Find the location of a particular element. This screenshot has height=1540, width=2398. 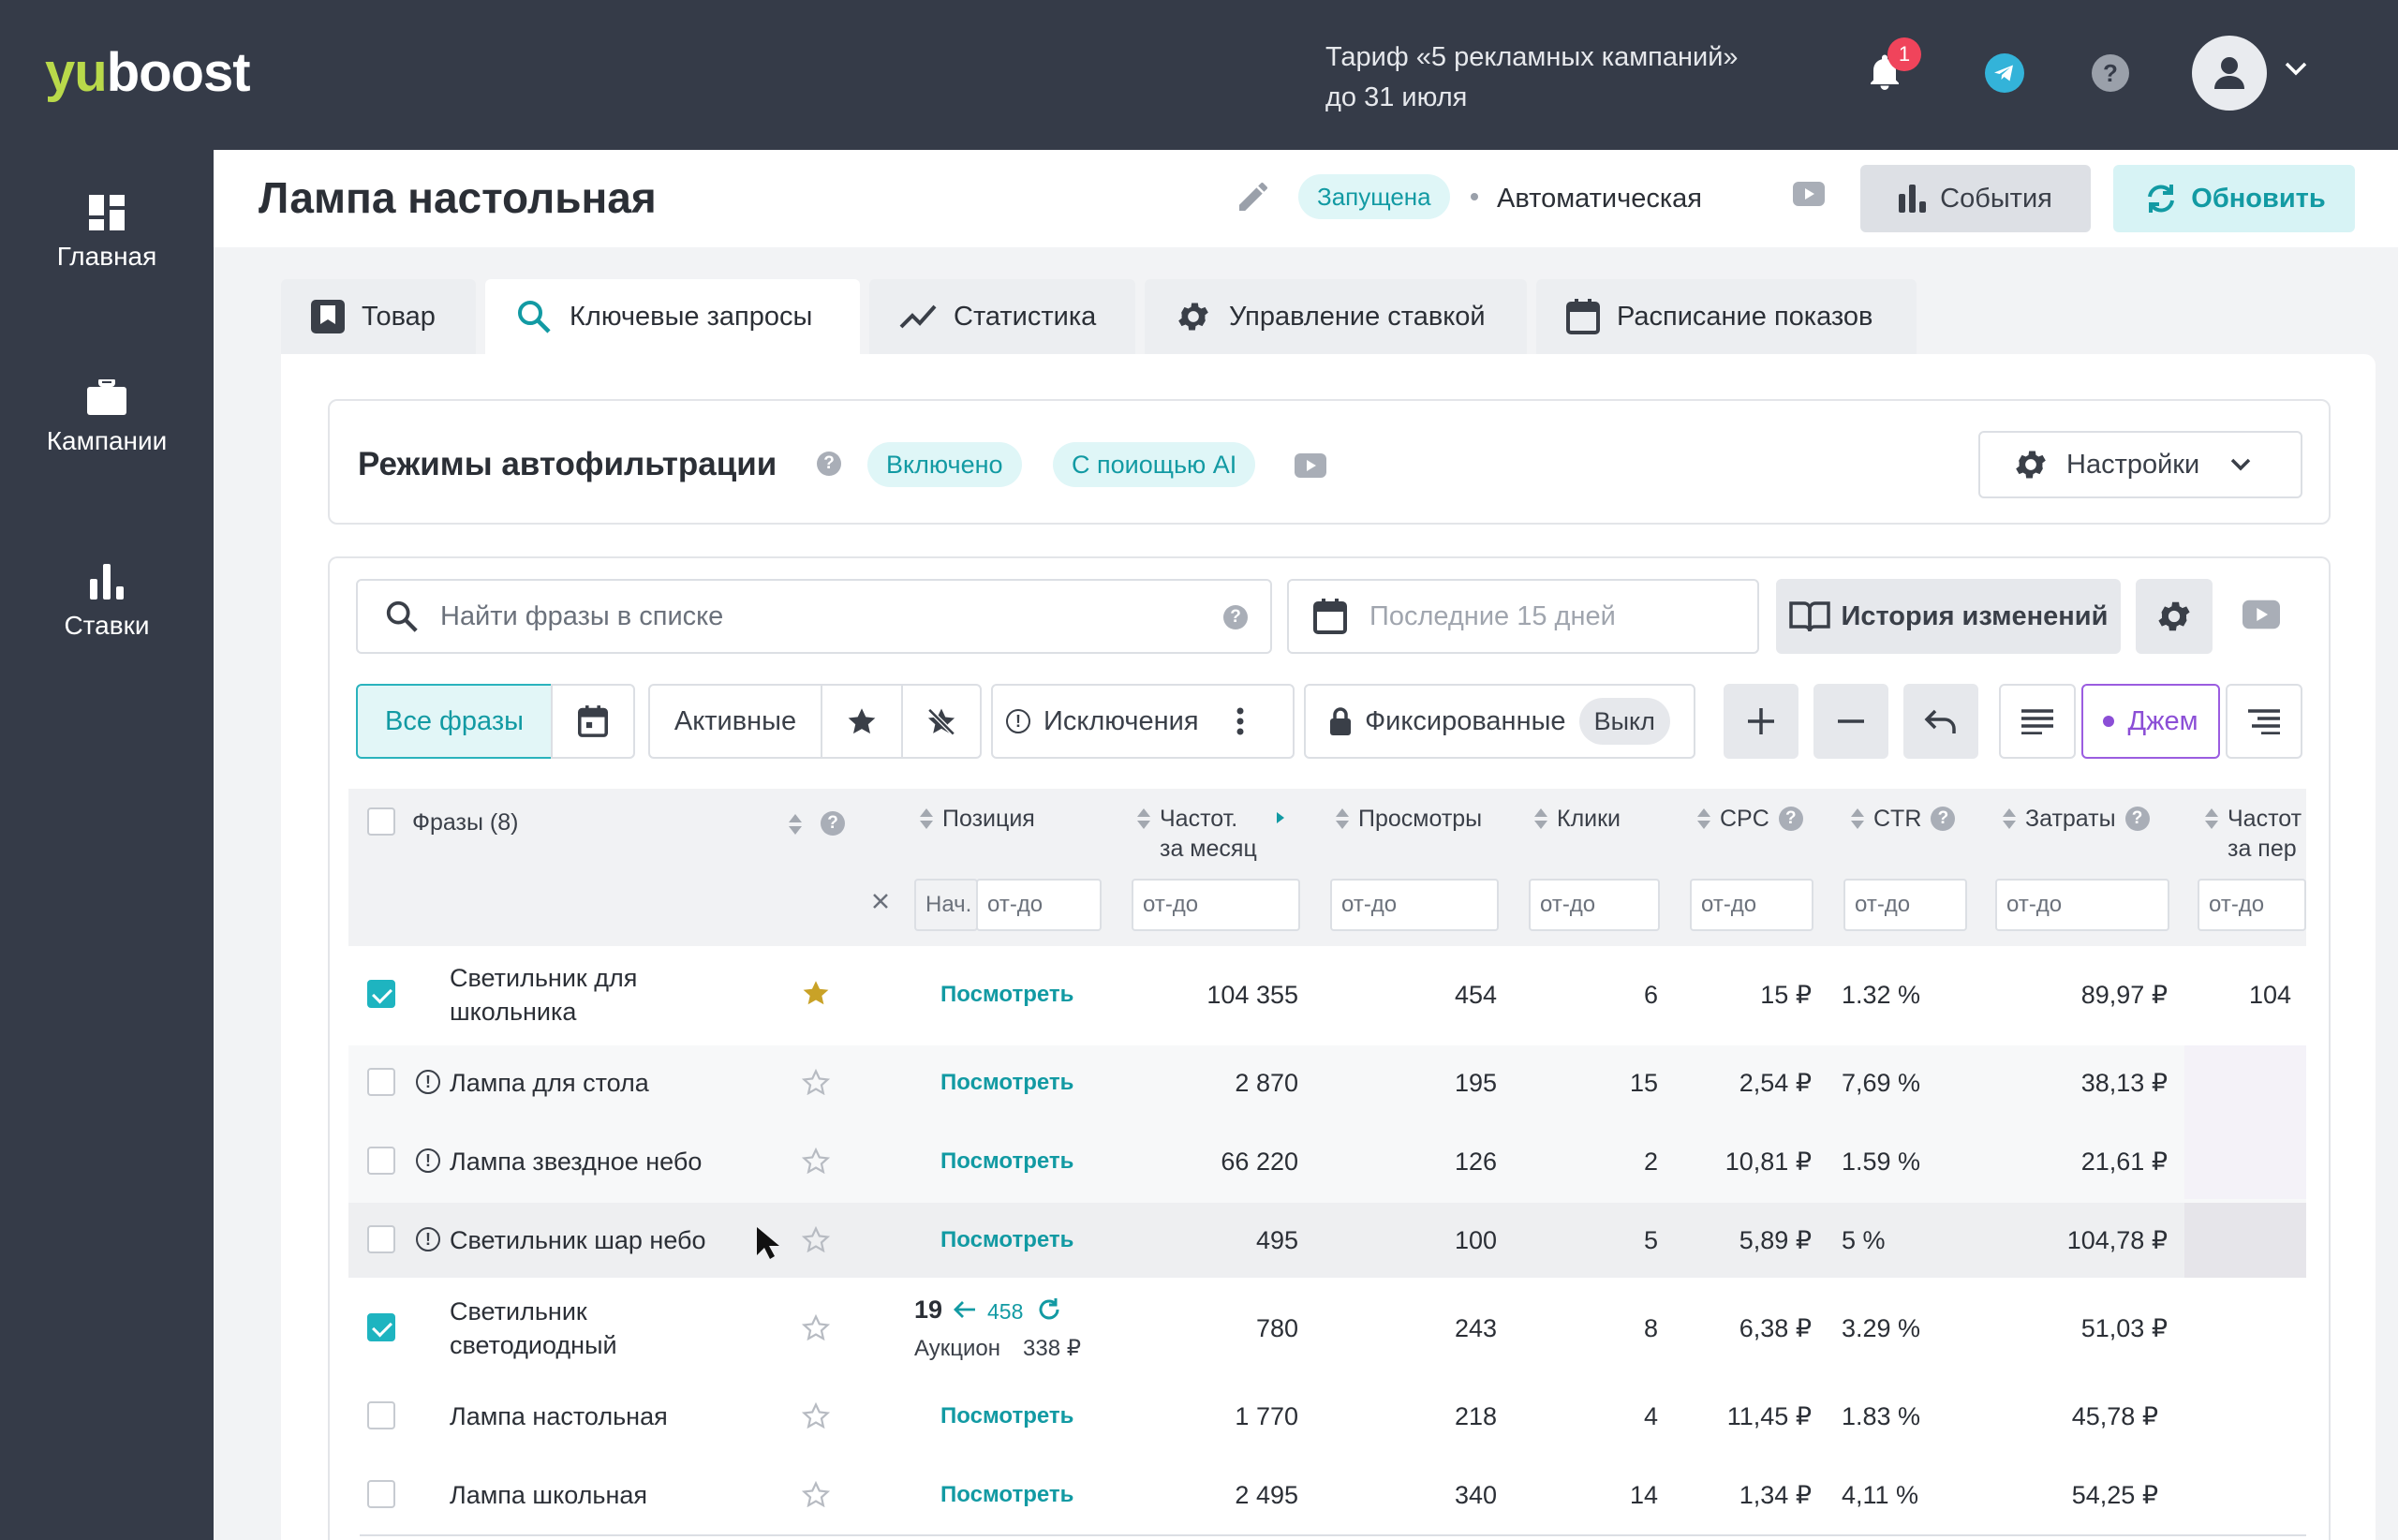

date-range-field: Последние 15 дней is located at coordinates (1523, 616).